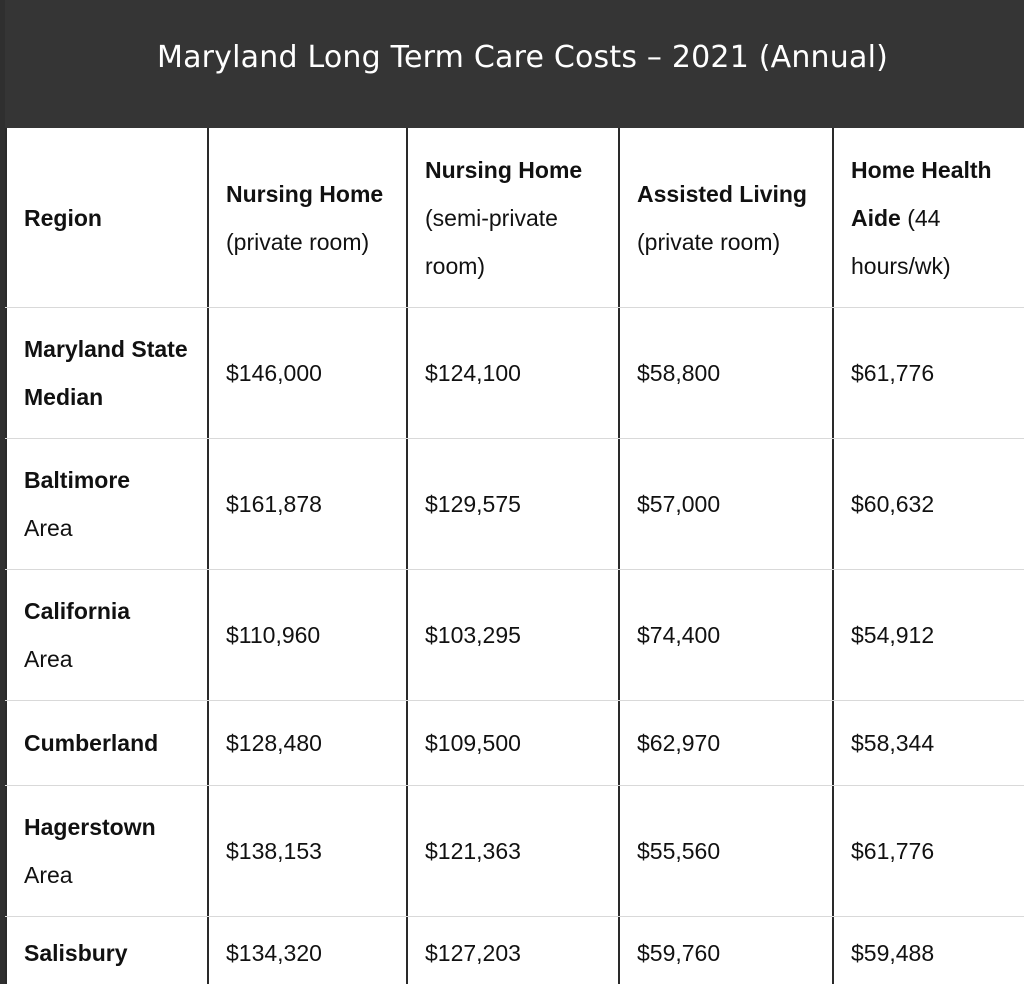 The image size is (1024, 984). What do you see at coordinates (921, 193) in the screenshot?
I see `column-header-label: Home Health Aide` at bounding box center [921, 193].